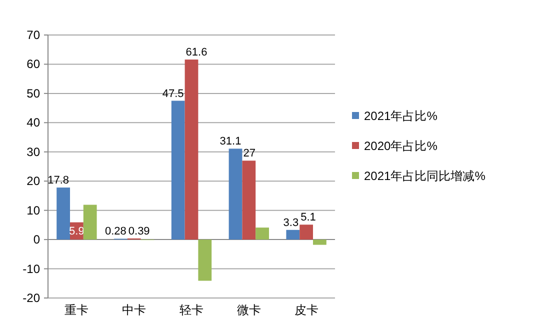  What do you see at coordinates (33, 64) in the screenshot?
I see `y-tick-label: 60` at bounding box center [33, 64].